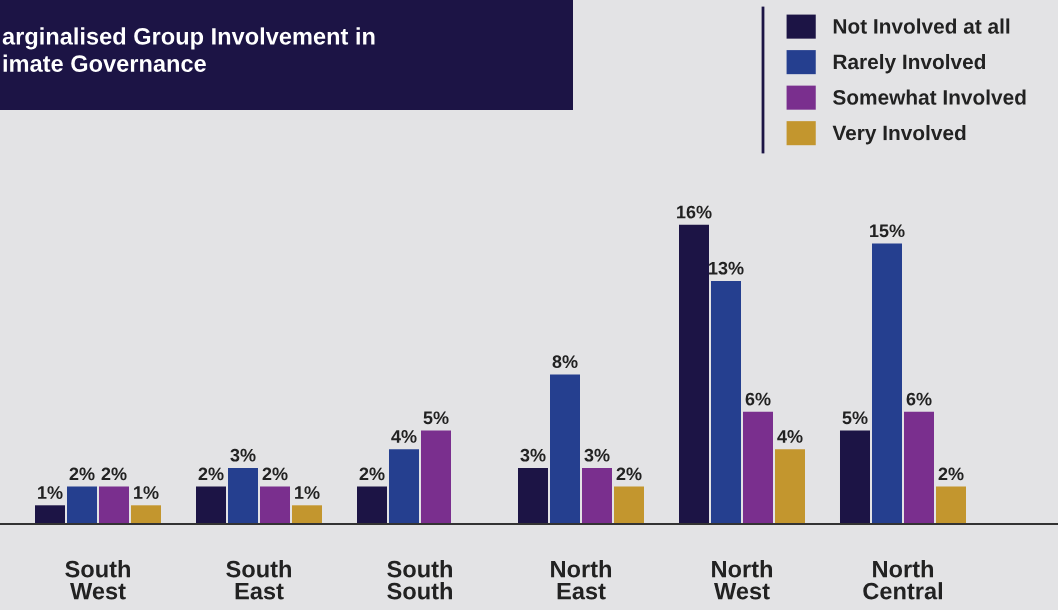 The image size is (1058, 610). Describe the element at coordinates (909, 63) in the screenshot. I see `legend-label: Rarely Involved` at that location.